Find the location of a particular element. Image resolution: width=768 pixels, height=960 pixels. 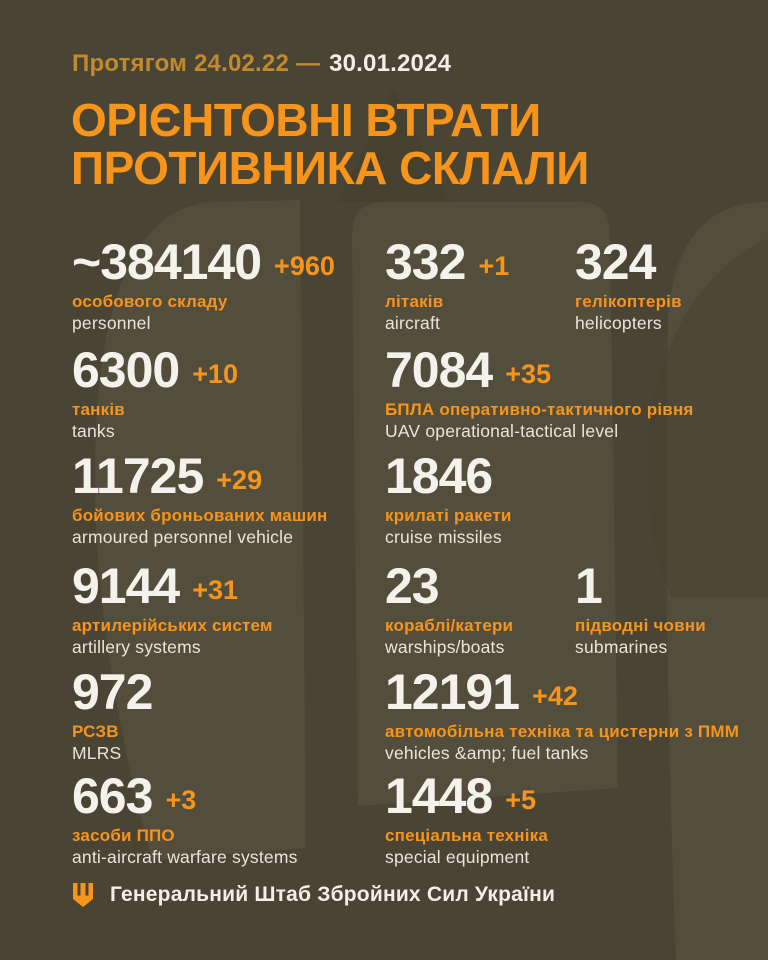

stat-value: 9144 is located at coordinates (126, 586).